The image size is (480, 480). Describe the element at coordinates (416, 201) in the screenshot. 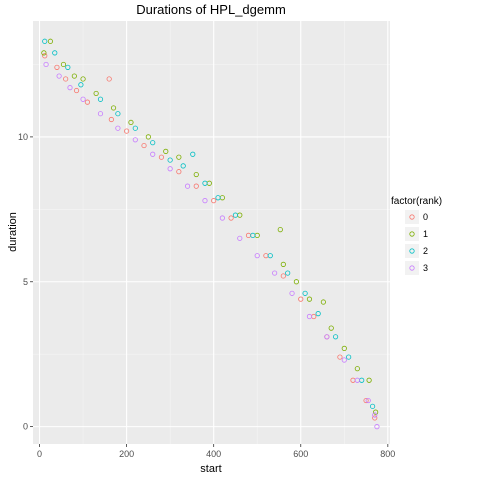

I see `legend-title: factor(rank)` at that location.